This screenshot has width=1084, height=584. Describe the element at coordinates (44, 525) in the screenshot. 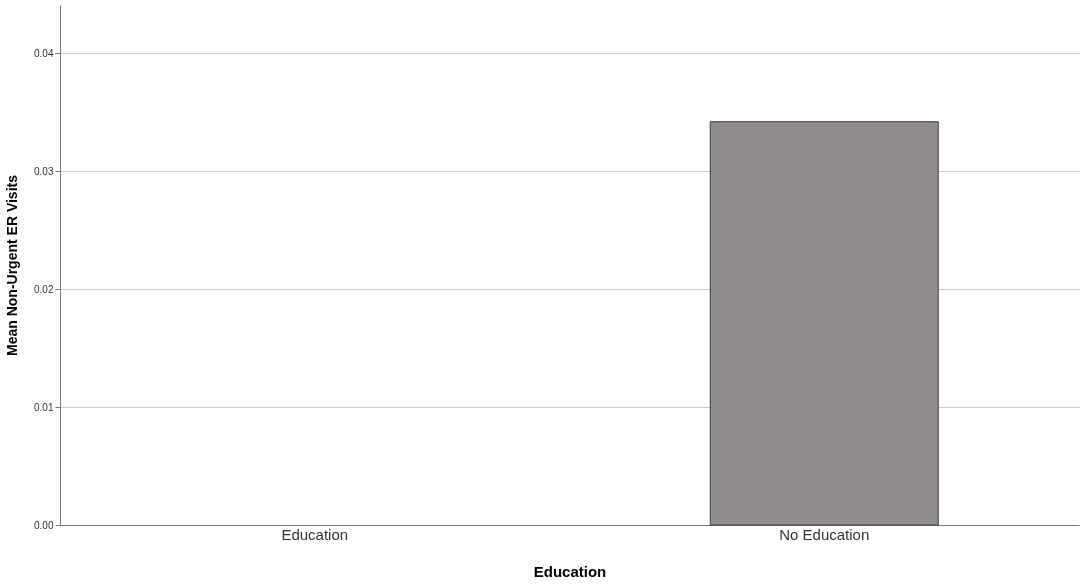

I see `y-tick-label: 0.00` at that location.